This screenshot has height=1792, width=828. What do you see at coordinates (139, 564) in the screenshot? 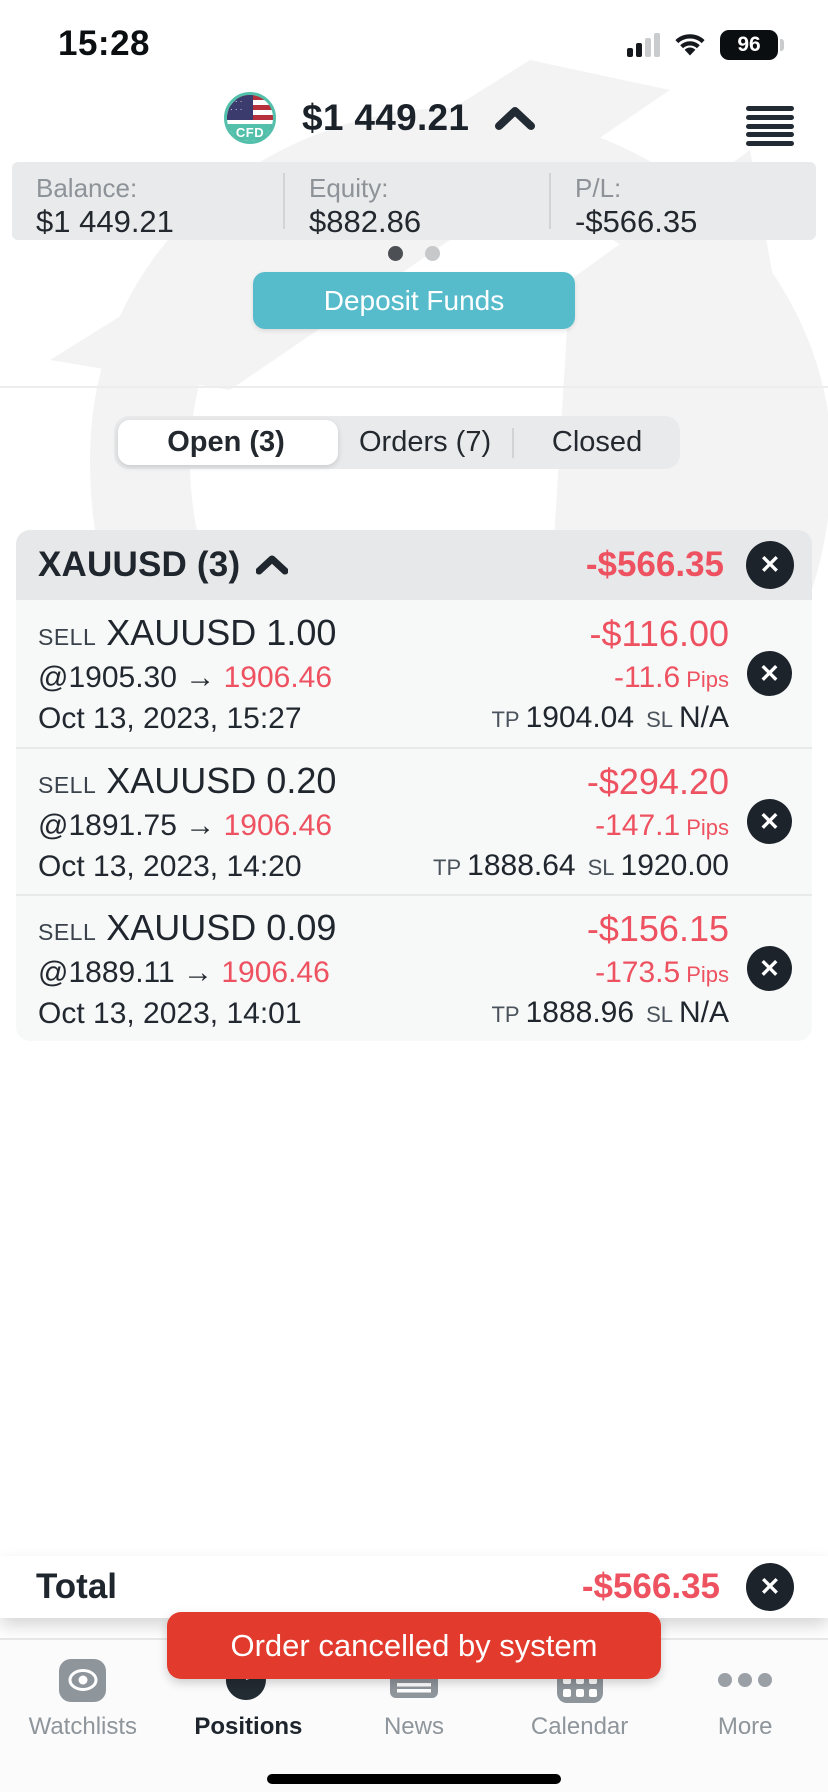
I see `group-title: XAUUSD (3)` at bounding box center [139, 564].